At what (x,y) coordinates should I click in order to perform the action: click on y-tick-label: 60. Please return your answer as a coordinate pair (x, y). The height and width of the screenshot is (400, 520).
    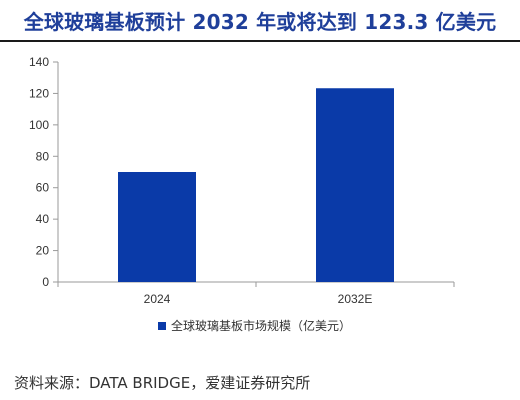
    Looking at the image, I should click on (43, 188).